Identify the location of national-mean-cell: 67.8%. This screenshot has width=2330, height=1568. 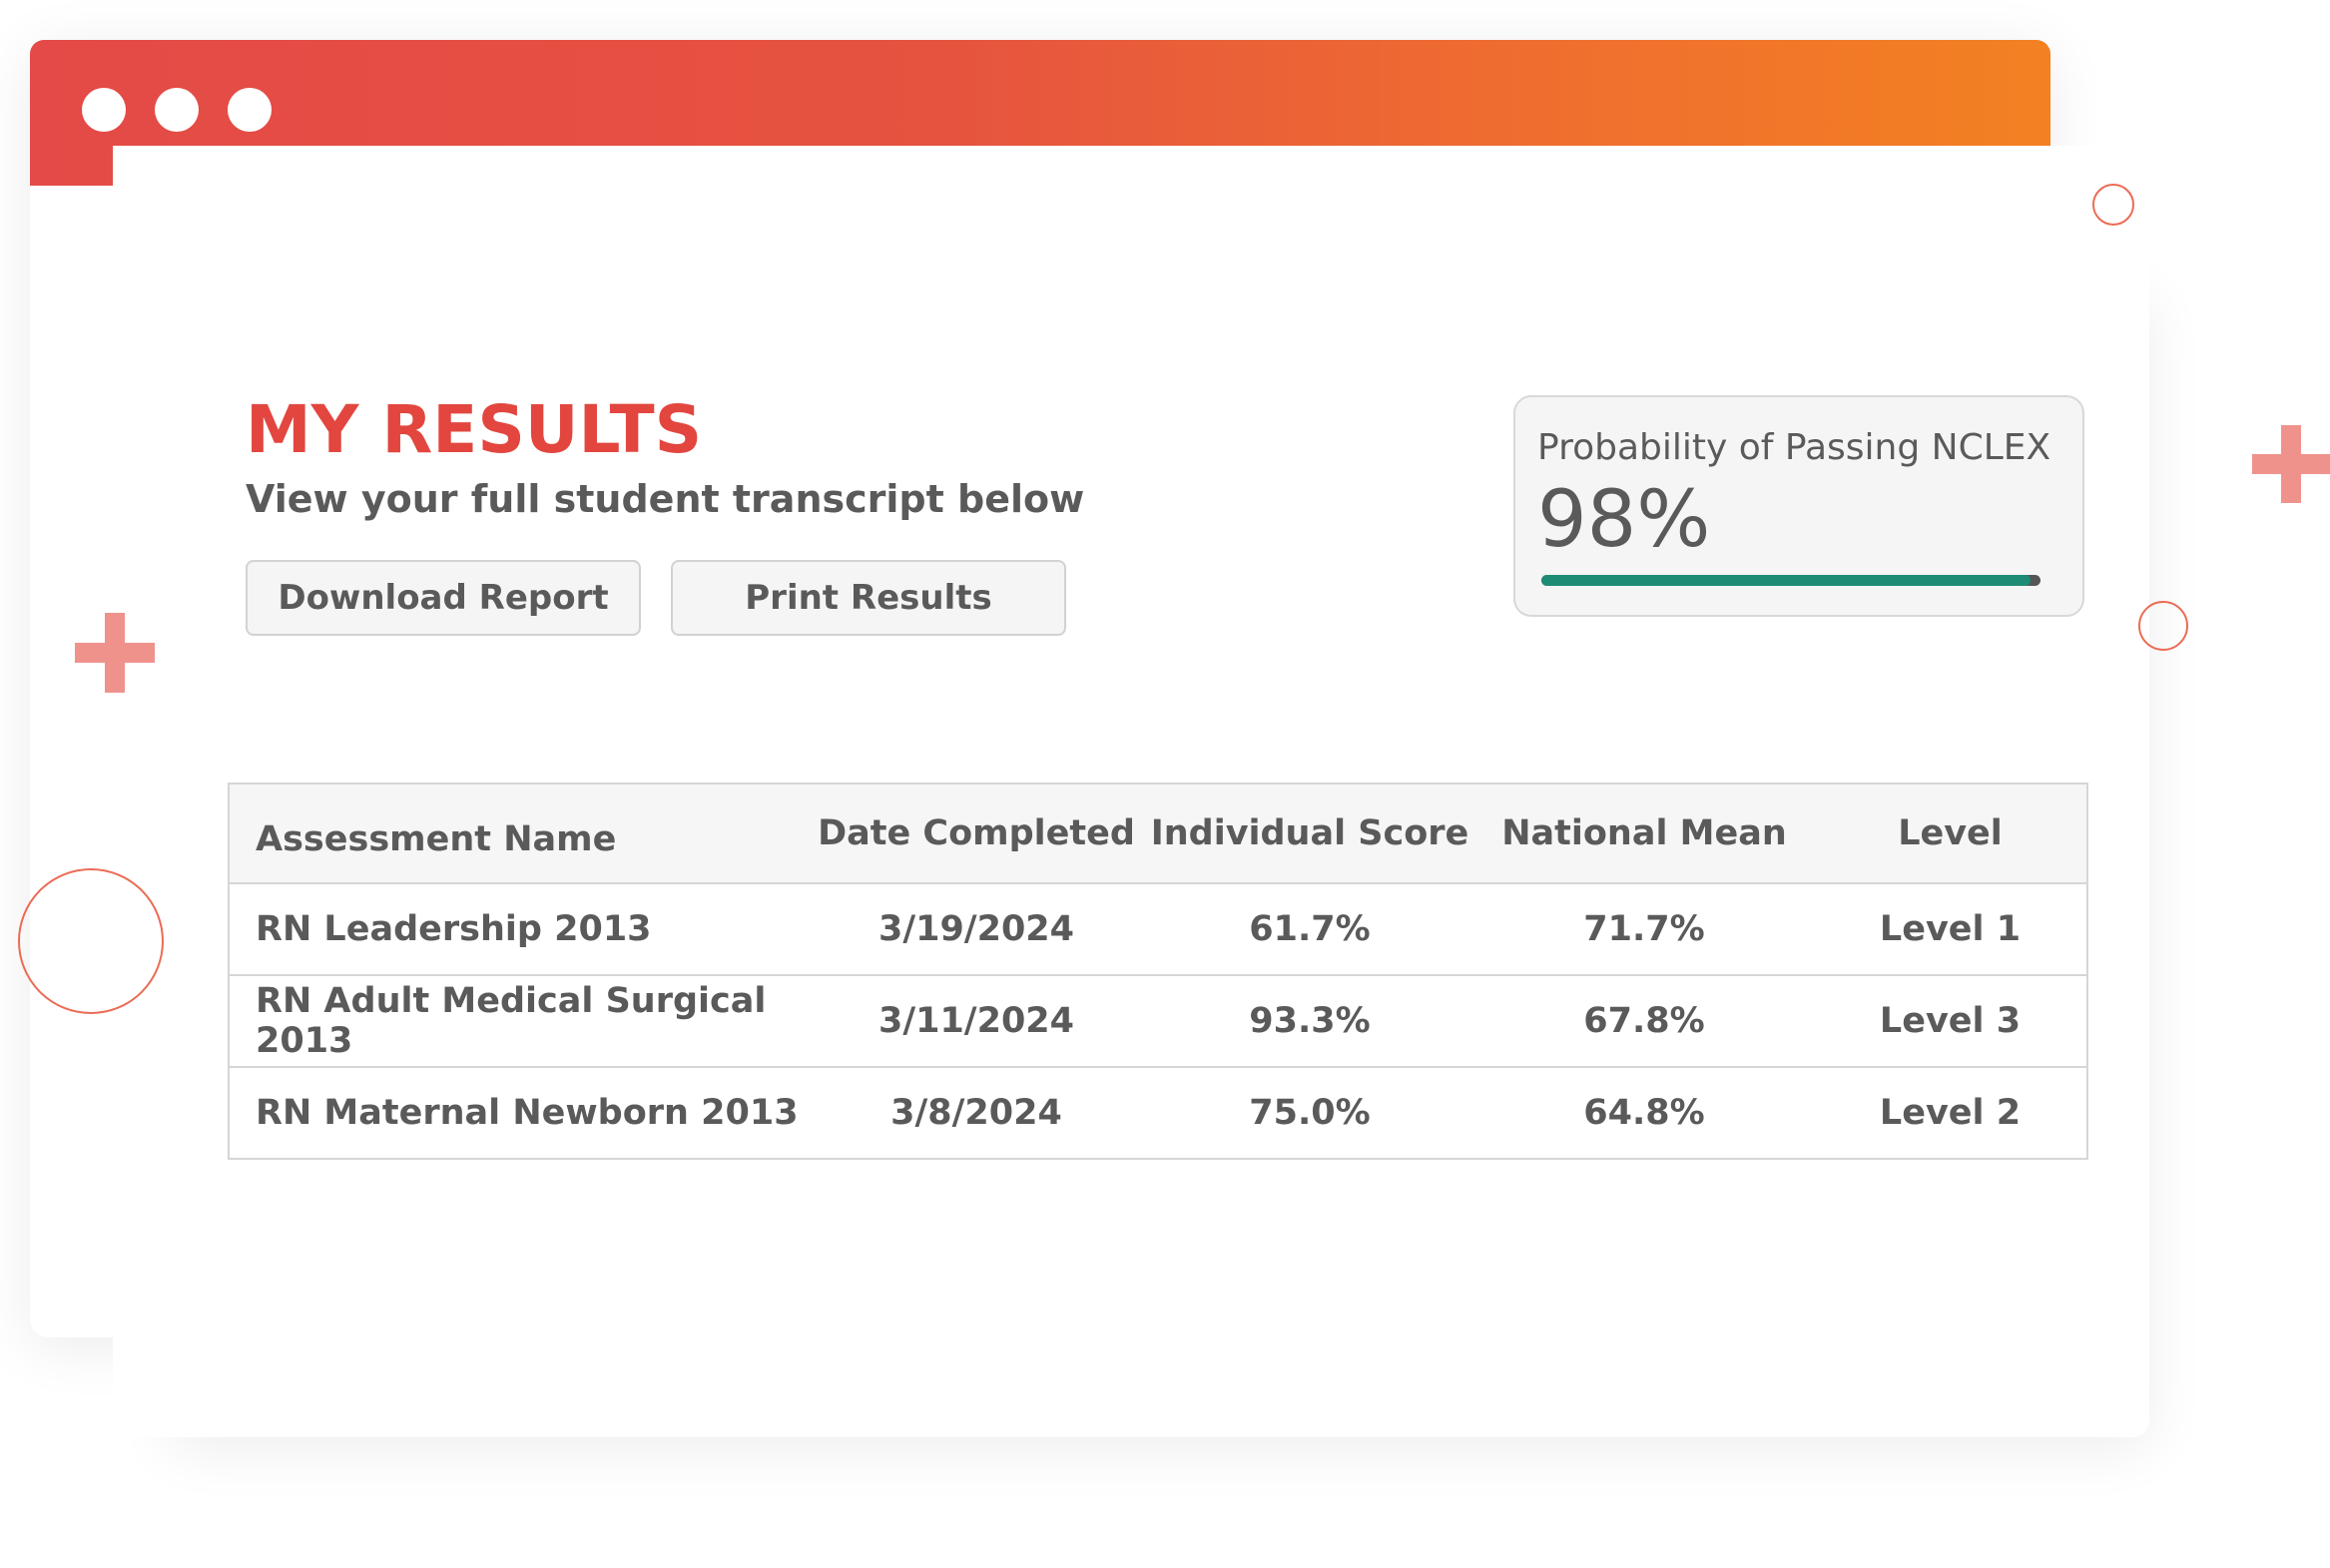
(1644, 1021).